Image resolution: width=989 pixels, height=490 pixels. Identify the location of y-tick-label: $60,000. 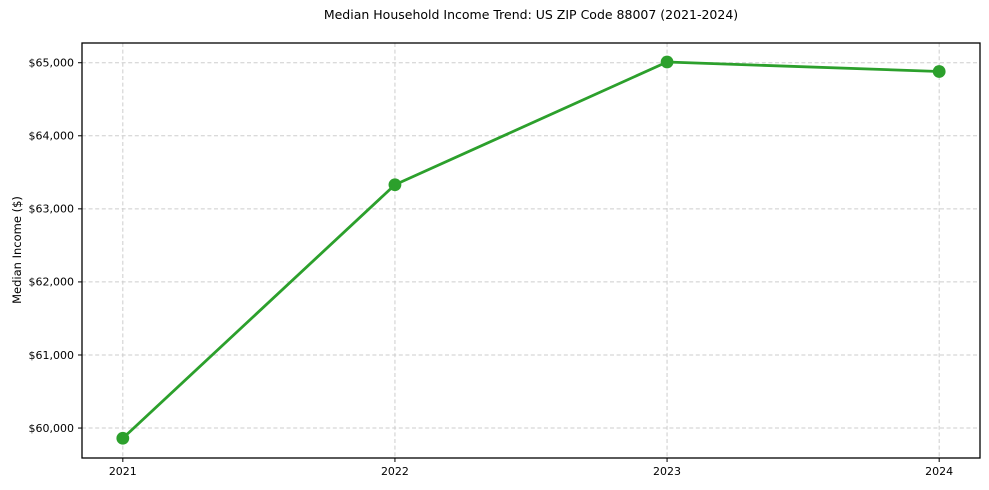
(52, 428).